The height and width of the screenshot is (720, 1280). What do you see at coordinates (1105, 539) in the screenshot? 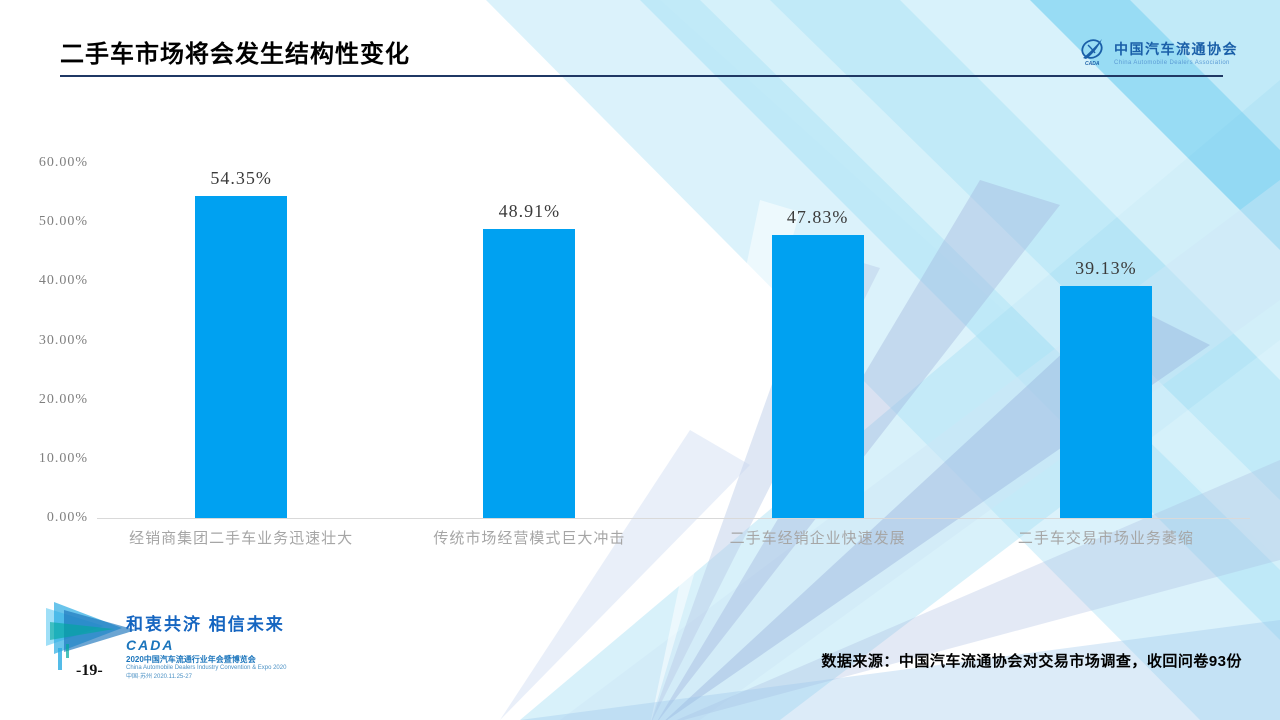
I see `category-label: 二手车交易市场业务萎缩` at bounding box center [1105, 539].